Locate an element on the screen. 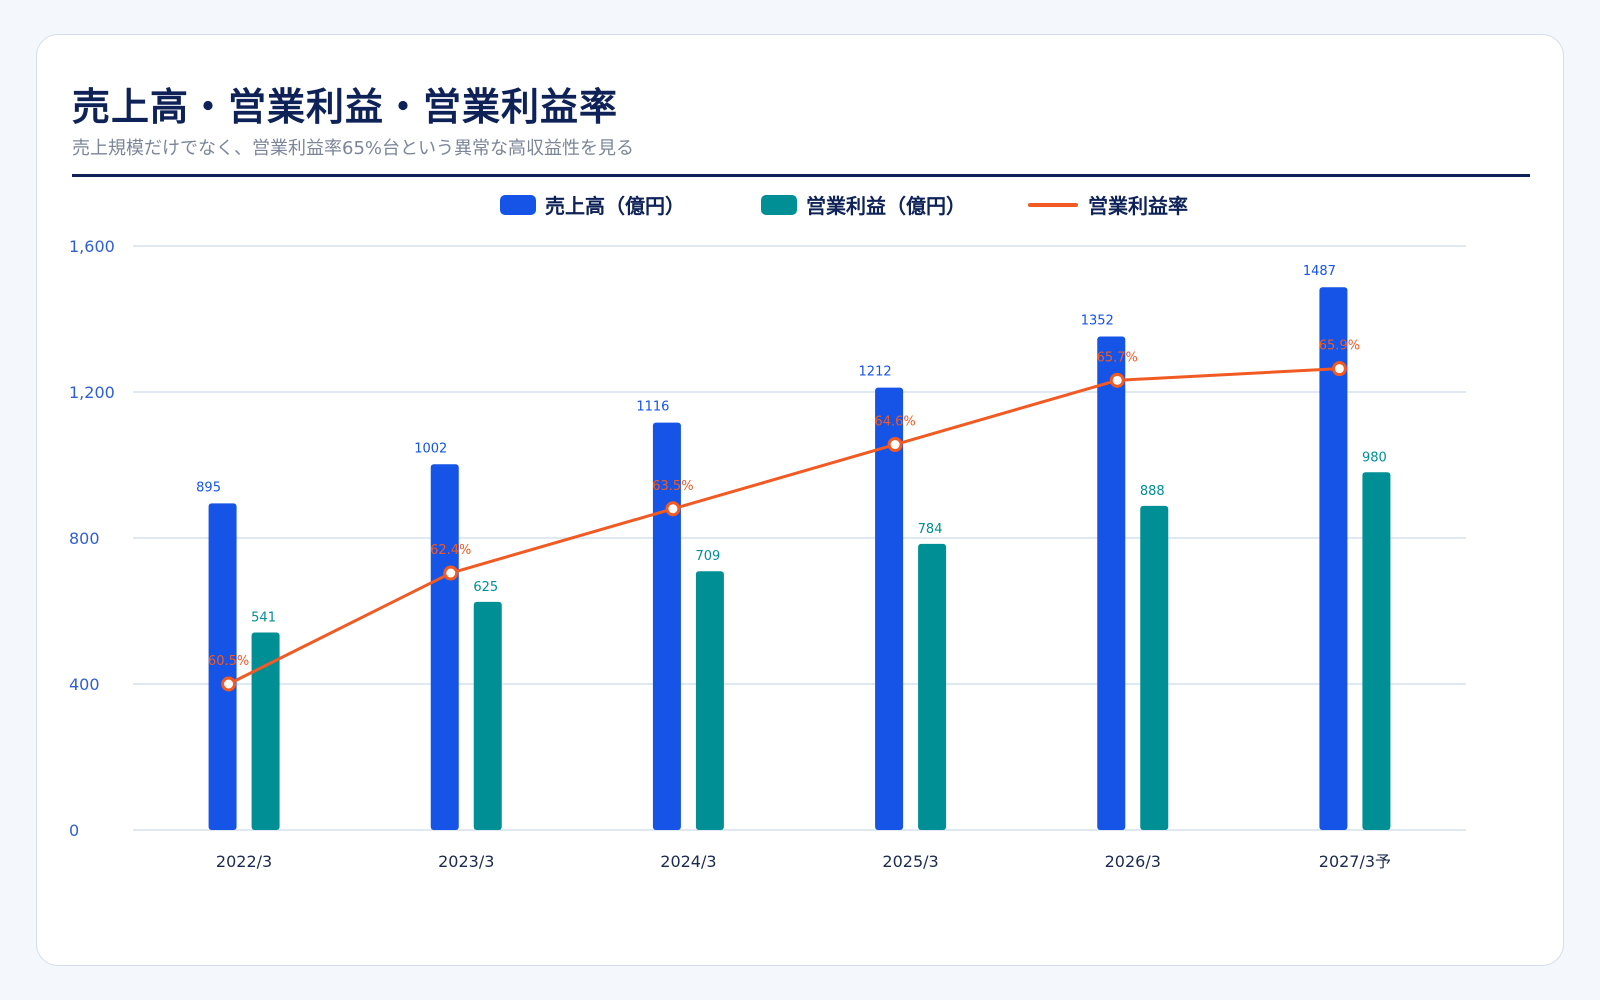  profit-value-label: 541 is located at coordinates (263, 618).